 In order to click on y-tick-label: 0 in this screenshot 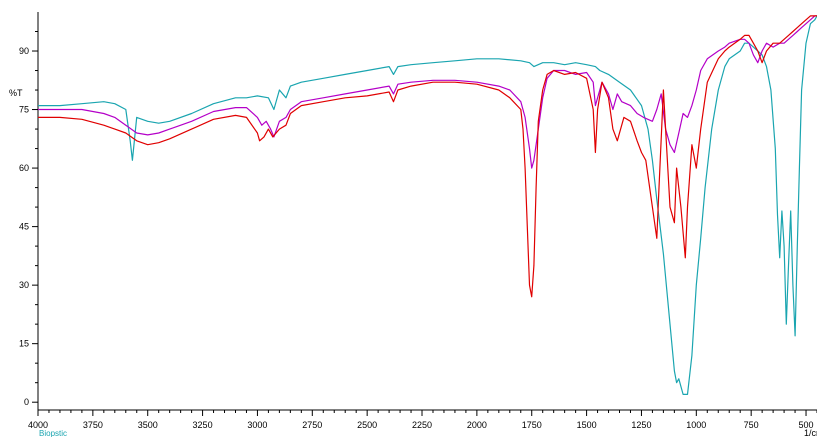, I will do `click(26, 402)`.